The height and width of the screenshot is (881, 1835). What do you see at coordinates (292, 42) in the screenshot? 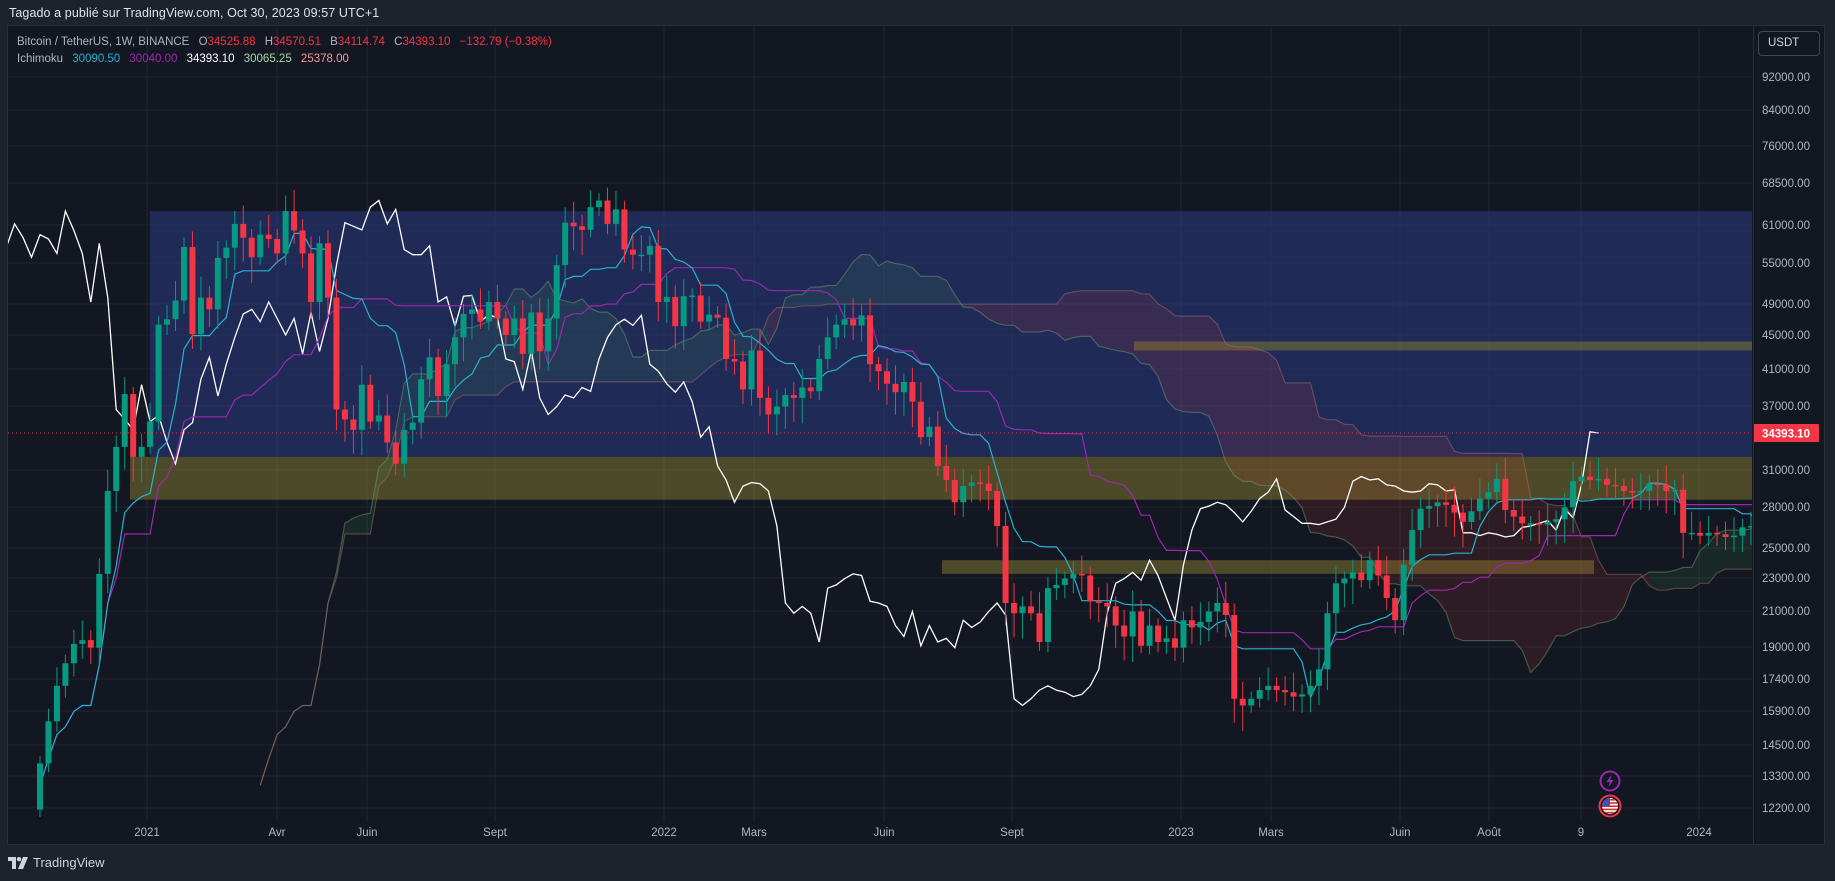
I see `ohlc-high: H34570.51` at bounding box center [292, 42].